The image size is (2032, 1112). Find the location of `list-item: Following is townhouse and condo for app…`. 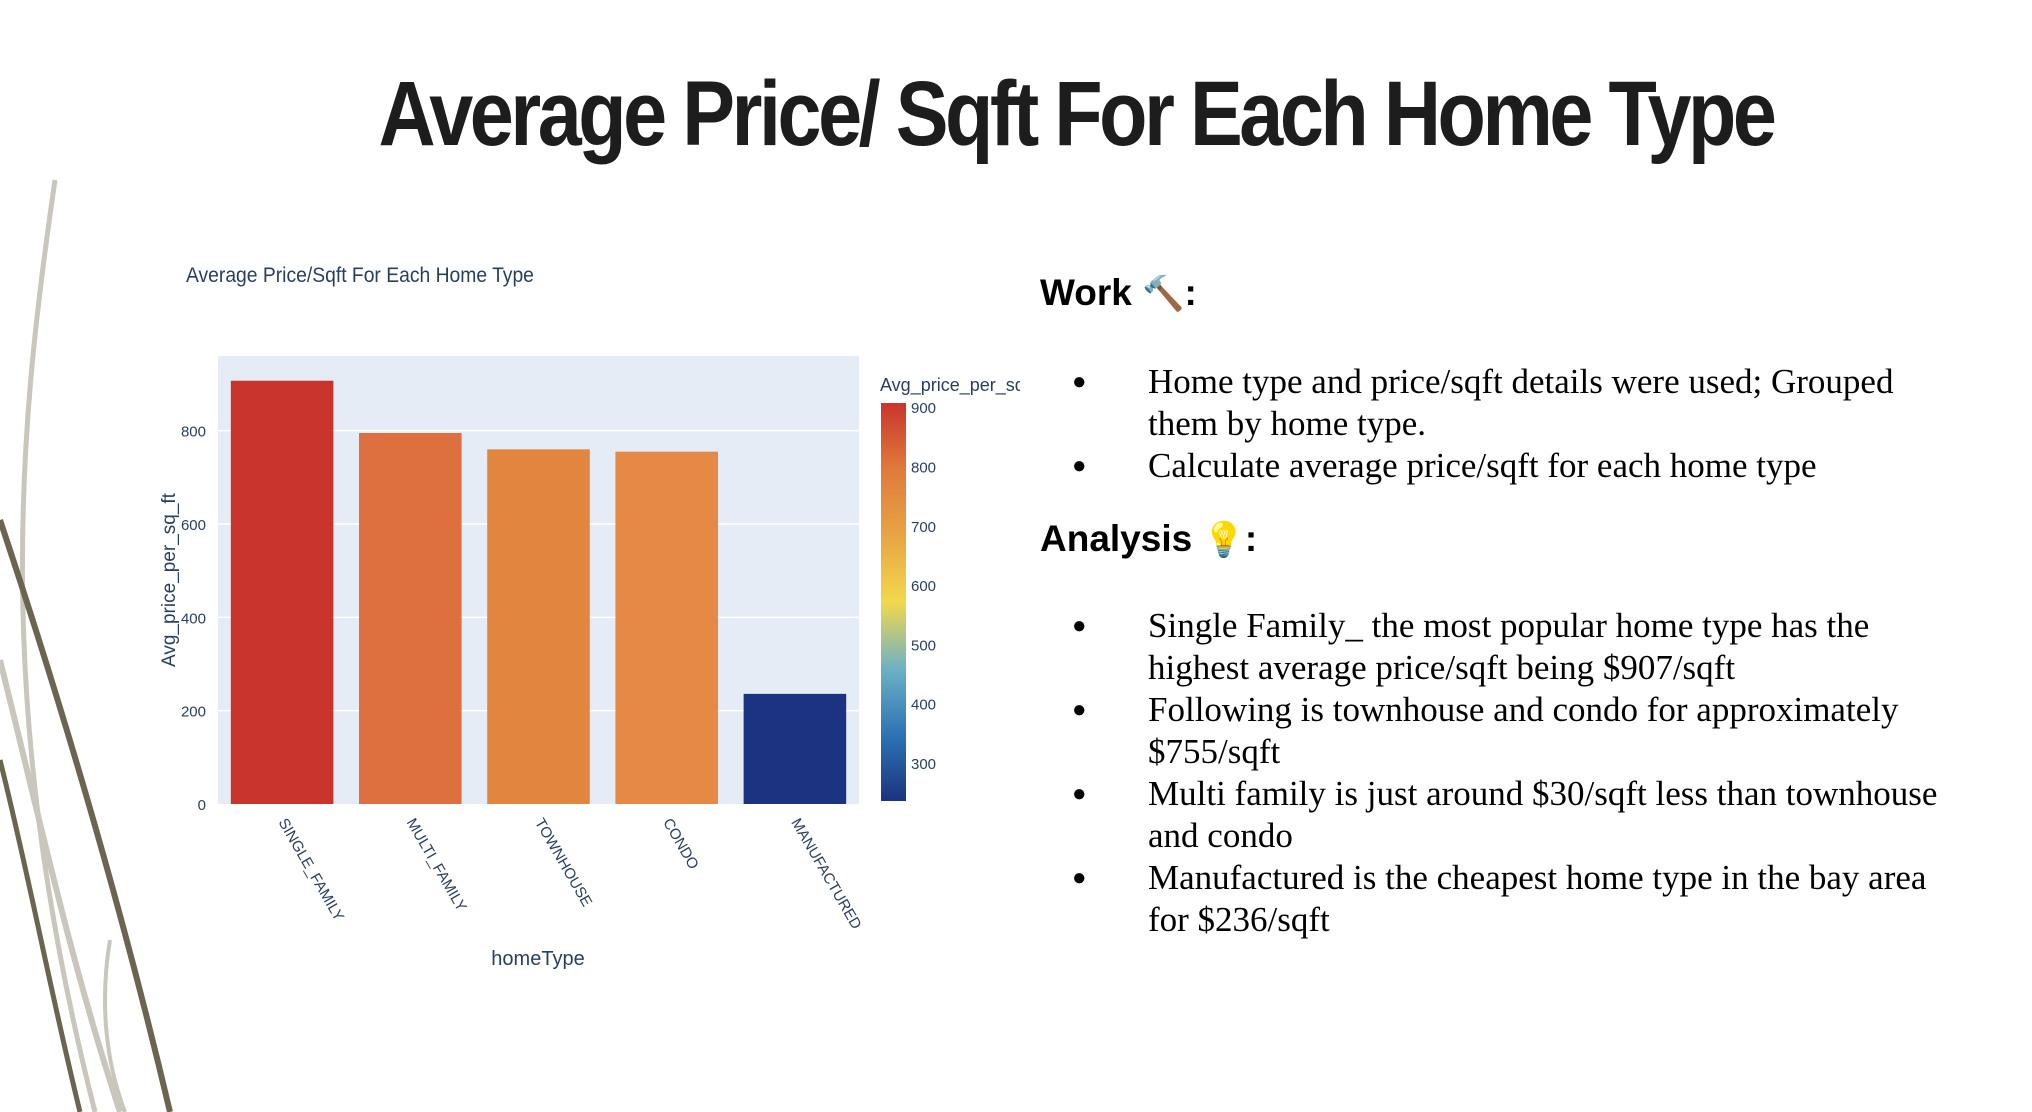

list-item: Following is townhouse and condo for app… is located at coordinates (1512, 731).